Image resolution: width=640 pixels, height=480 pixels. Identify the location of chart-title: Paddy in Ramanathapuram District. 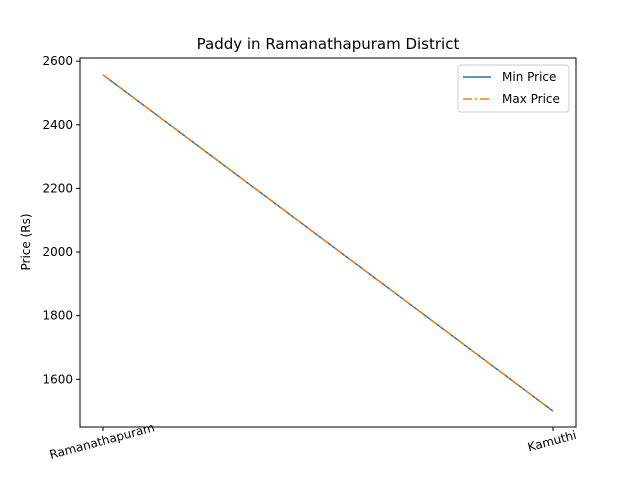
(328, 44).